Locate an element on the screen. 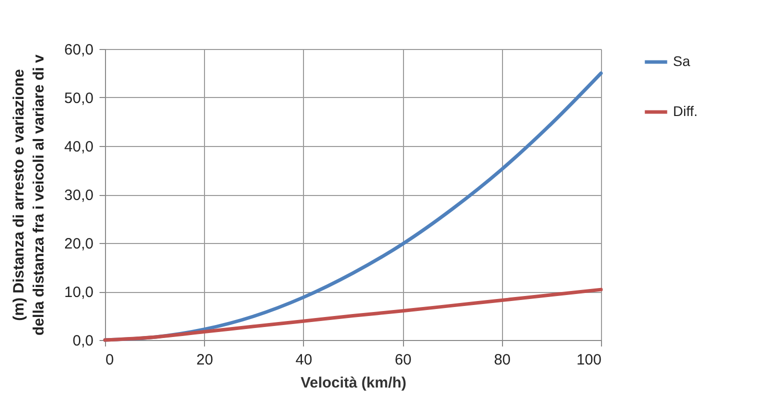 The height and width of the screenshot is (416, 781). y-tick-label: 30,0 is located at coordinates (79, 195).